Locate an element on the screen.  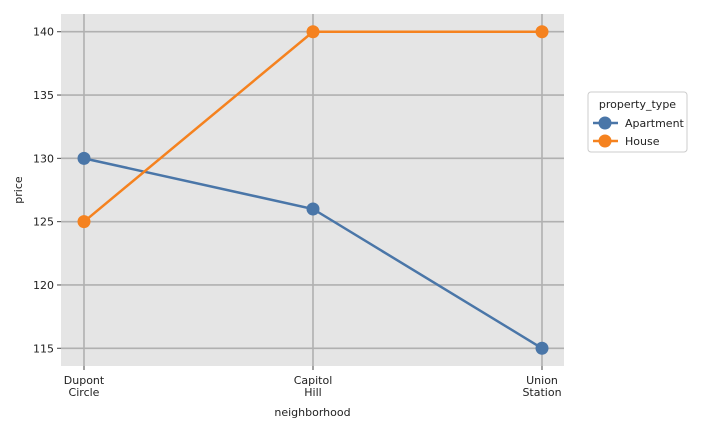
y-tick-label: 135 is located at coordinates (43, 95).